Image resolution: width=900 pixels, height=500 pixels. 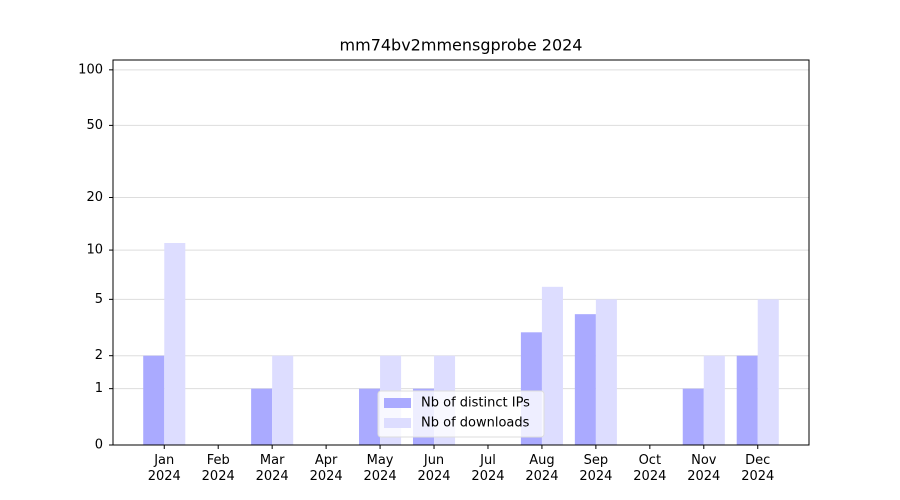 What do you see at coordinates (542, 468) in the screenshot?
I see `x-tick-label: Aug 2024` at bounding box center [542, 468].